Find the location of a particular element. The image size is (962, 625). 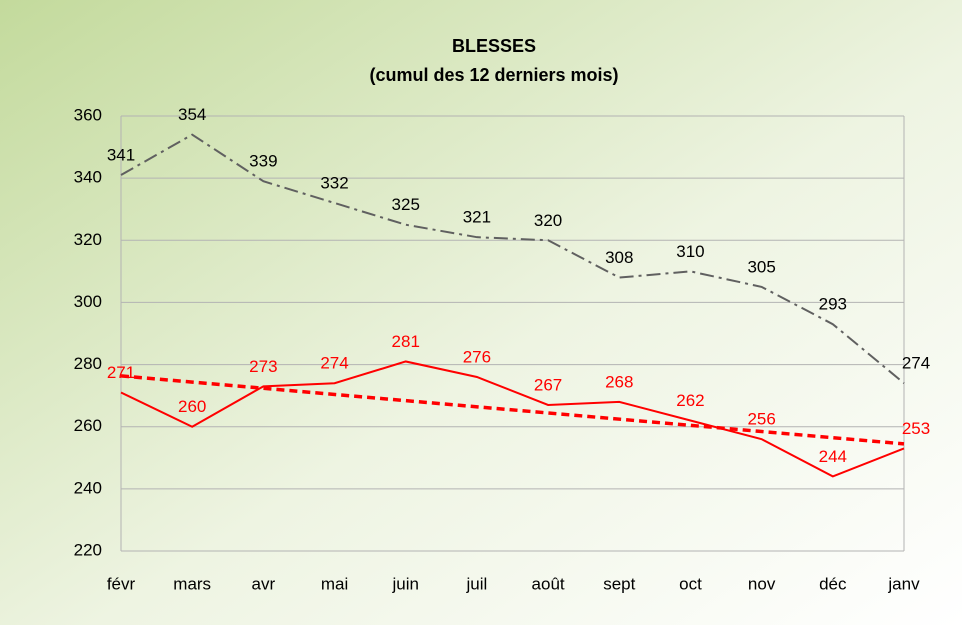

x-tick-label: mars is located at coordinates (192, 583).